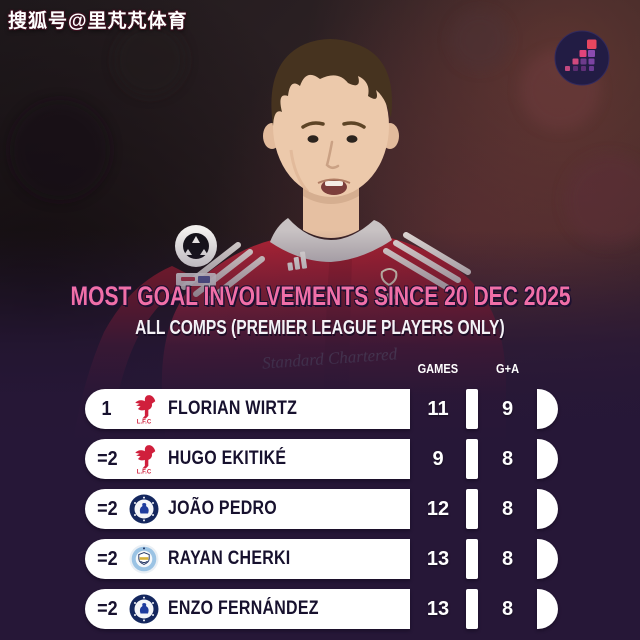  Describe the element at coordinates (144, 559) in the screenshot. I see `manchester-city-crest-icon` at that location.